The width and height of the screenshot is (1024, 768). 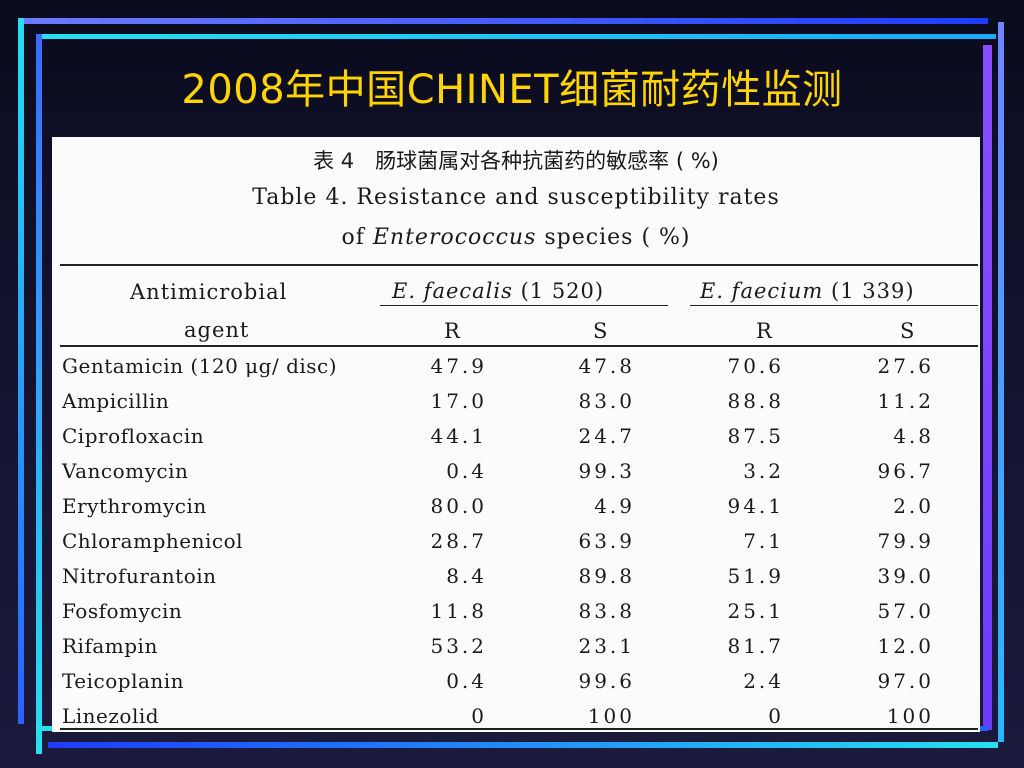 What do you see at coordinates (21, 371) in the screenshot?
I see `frame-bar-left` at bounding box center [21, 371].